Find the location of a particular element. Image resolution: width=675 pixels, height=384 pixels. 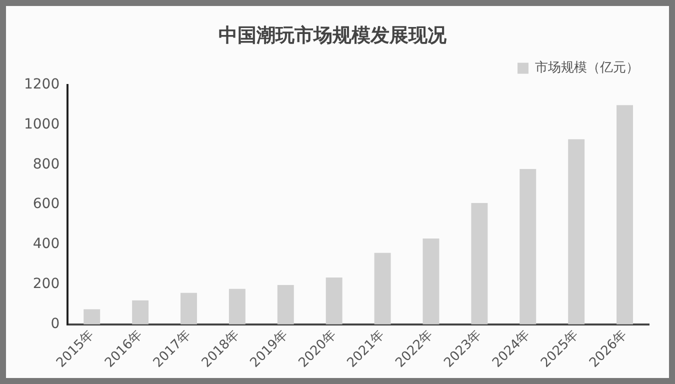

legend-label: 市场规模（亿元） is located at coordinates (587, 68).